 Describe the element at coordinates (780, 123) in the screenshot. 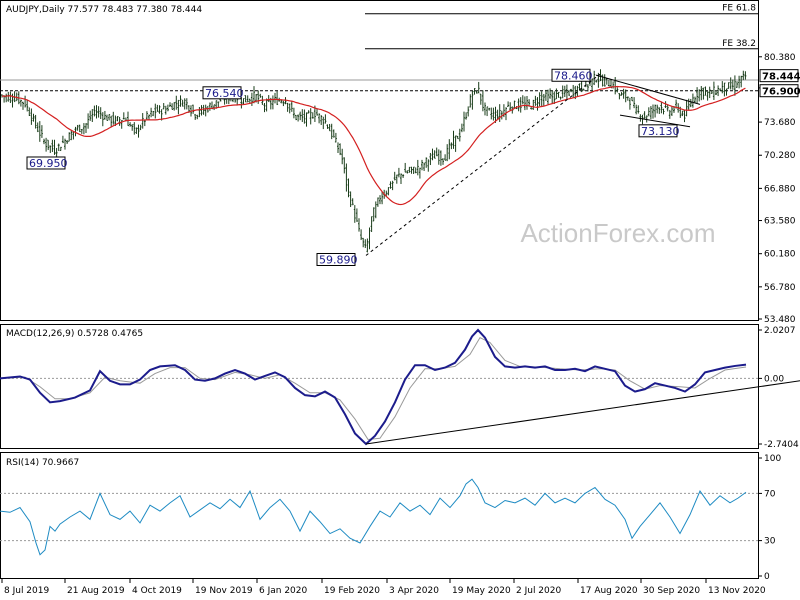

I see `price-ytick-label: 73.680` at that location.